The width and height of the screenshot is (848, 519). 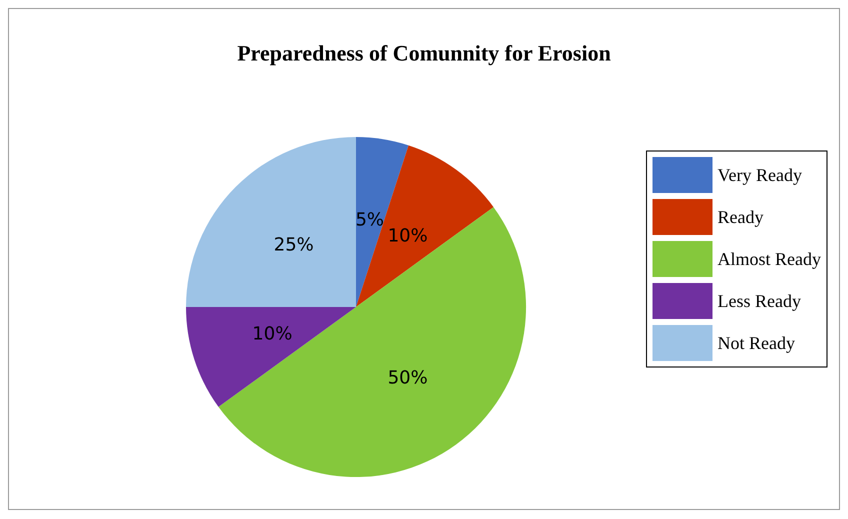 I want to click on legend-label: Almost Ready, so click(x=770, y=259).